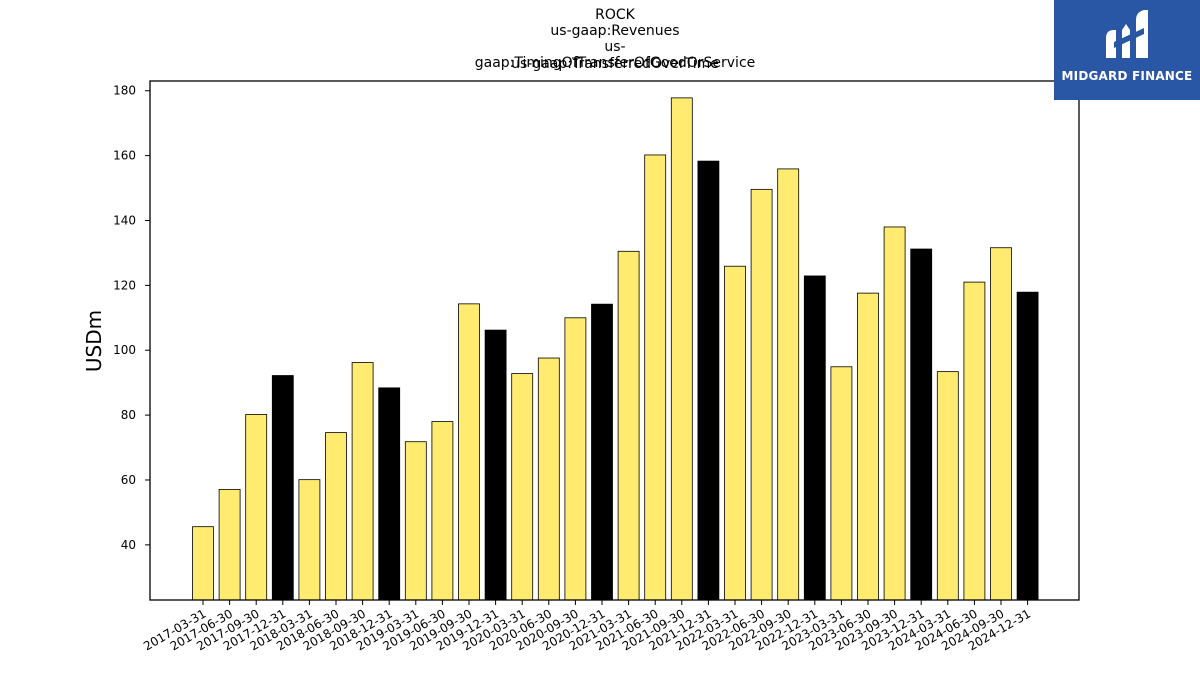 Image resolution: width=1200 pixels, height=675 pixels. Describe the element at coordinates (615, 31) in the screenshot. I see `title-concept: us-gaap:Revenues` at that location.